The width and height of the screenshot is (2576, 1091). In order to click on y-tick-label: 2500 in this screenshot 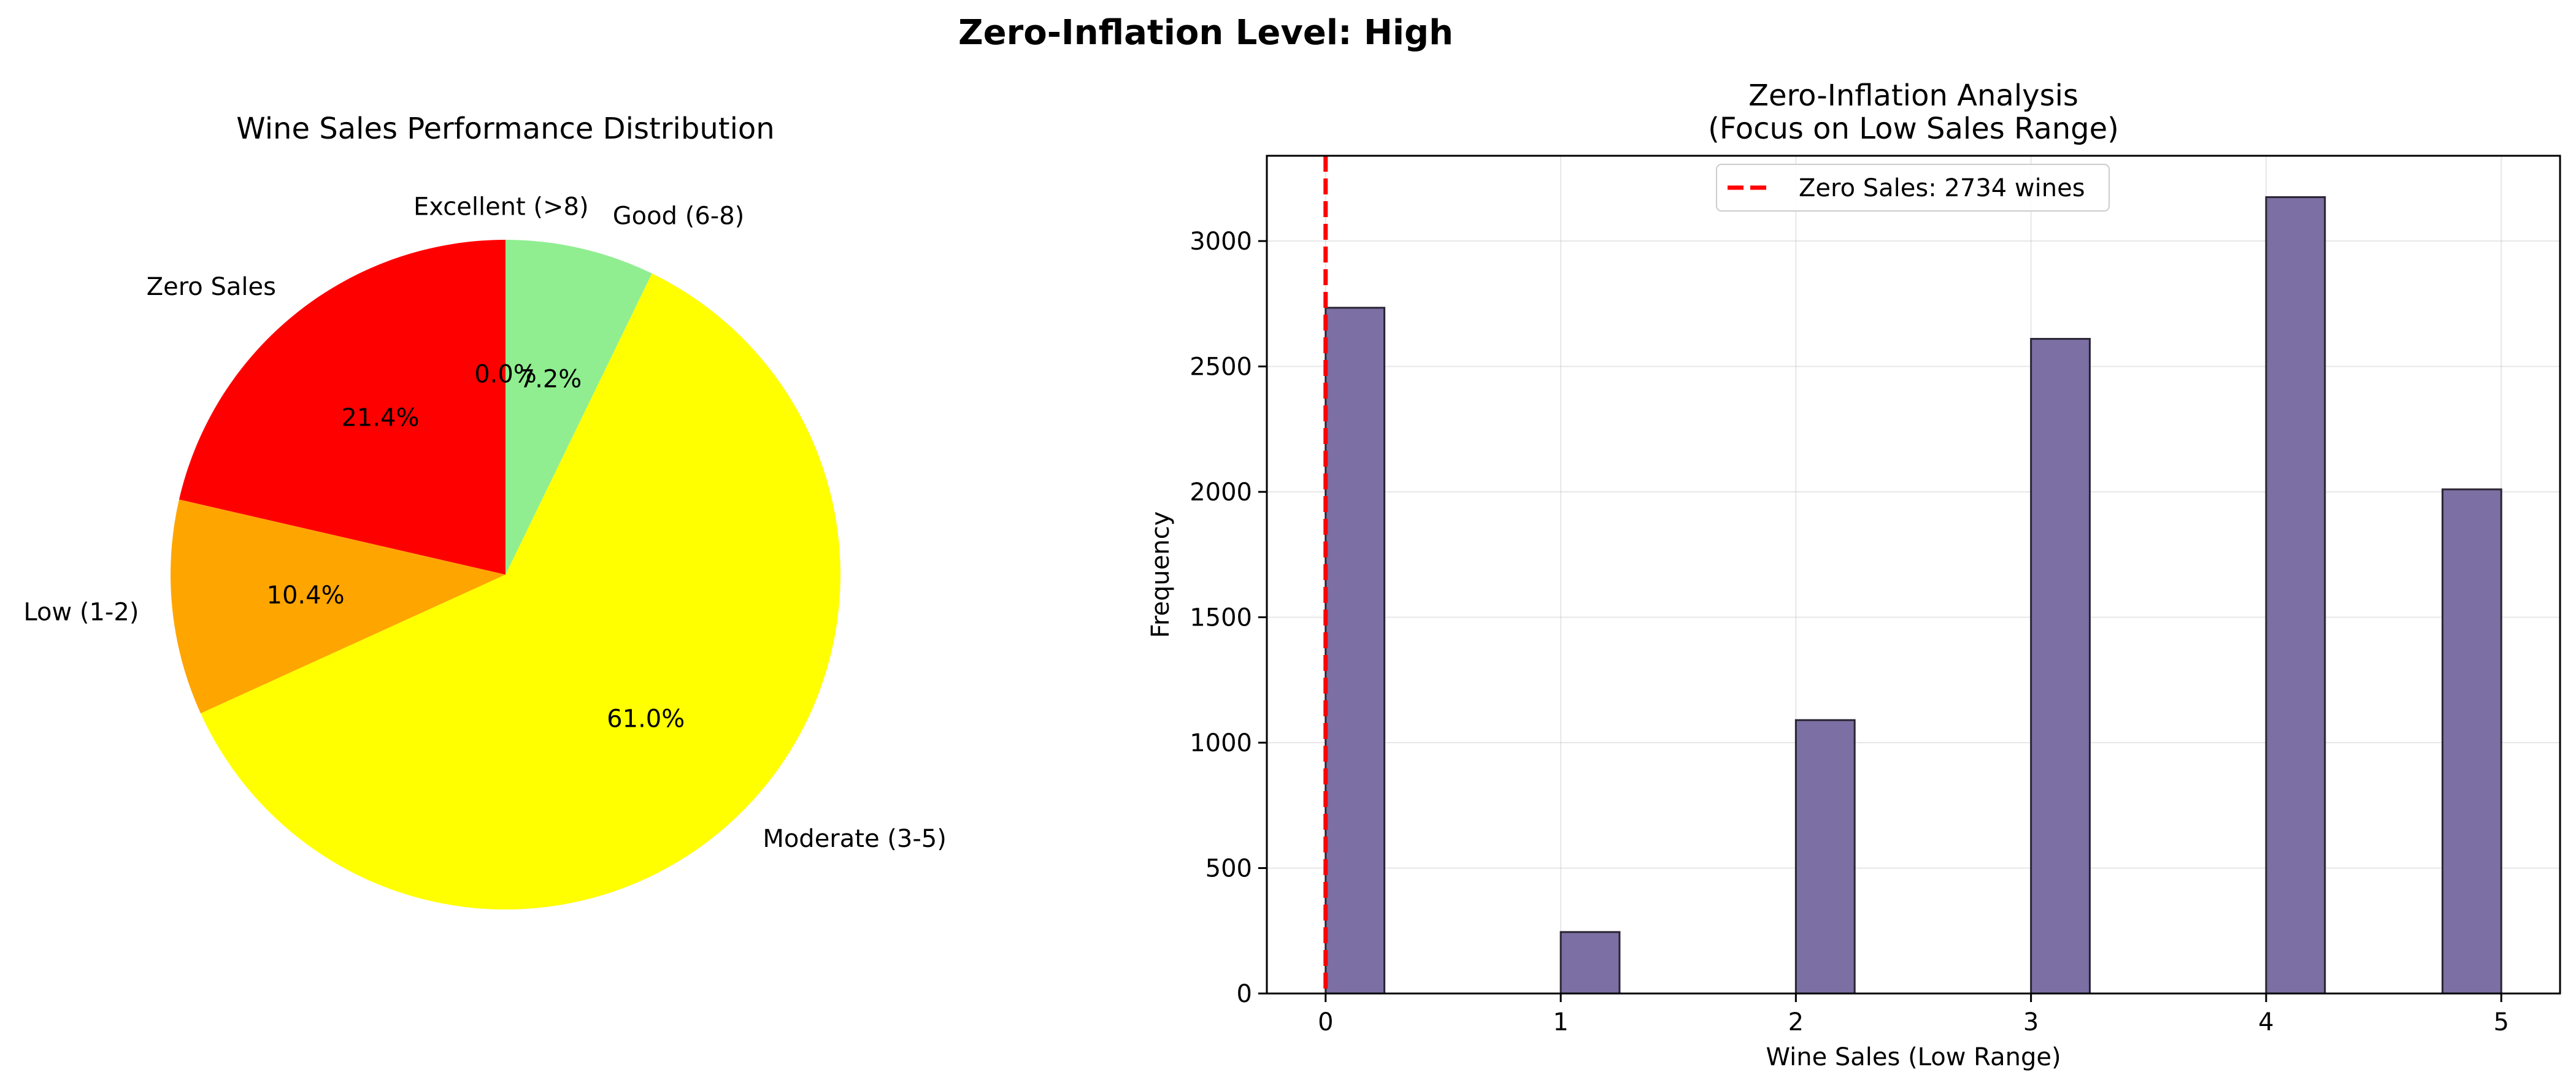, I will do `click(1221, 367)`.